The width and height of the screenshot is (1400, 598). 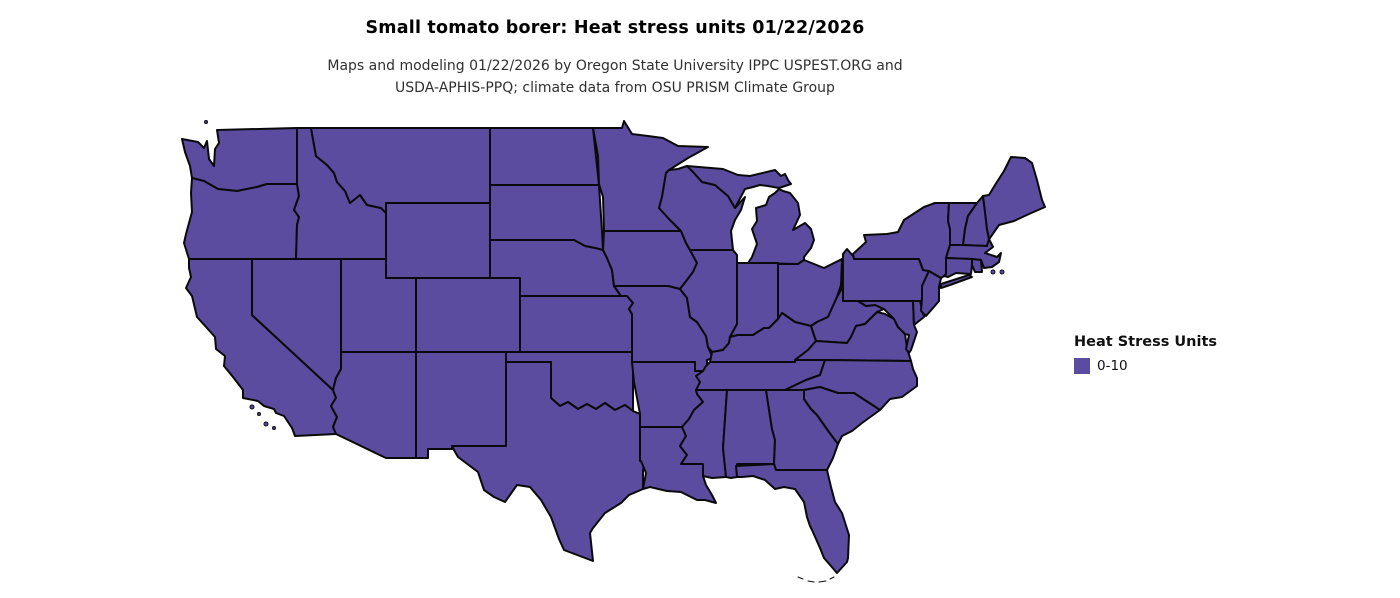 What do you see at coordinates (548, 461) in the screenshot?
I see `state-texas` at bounding box center [548, 461].